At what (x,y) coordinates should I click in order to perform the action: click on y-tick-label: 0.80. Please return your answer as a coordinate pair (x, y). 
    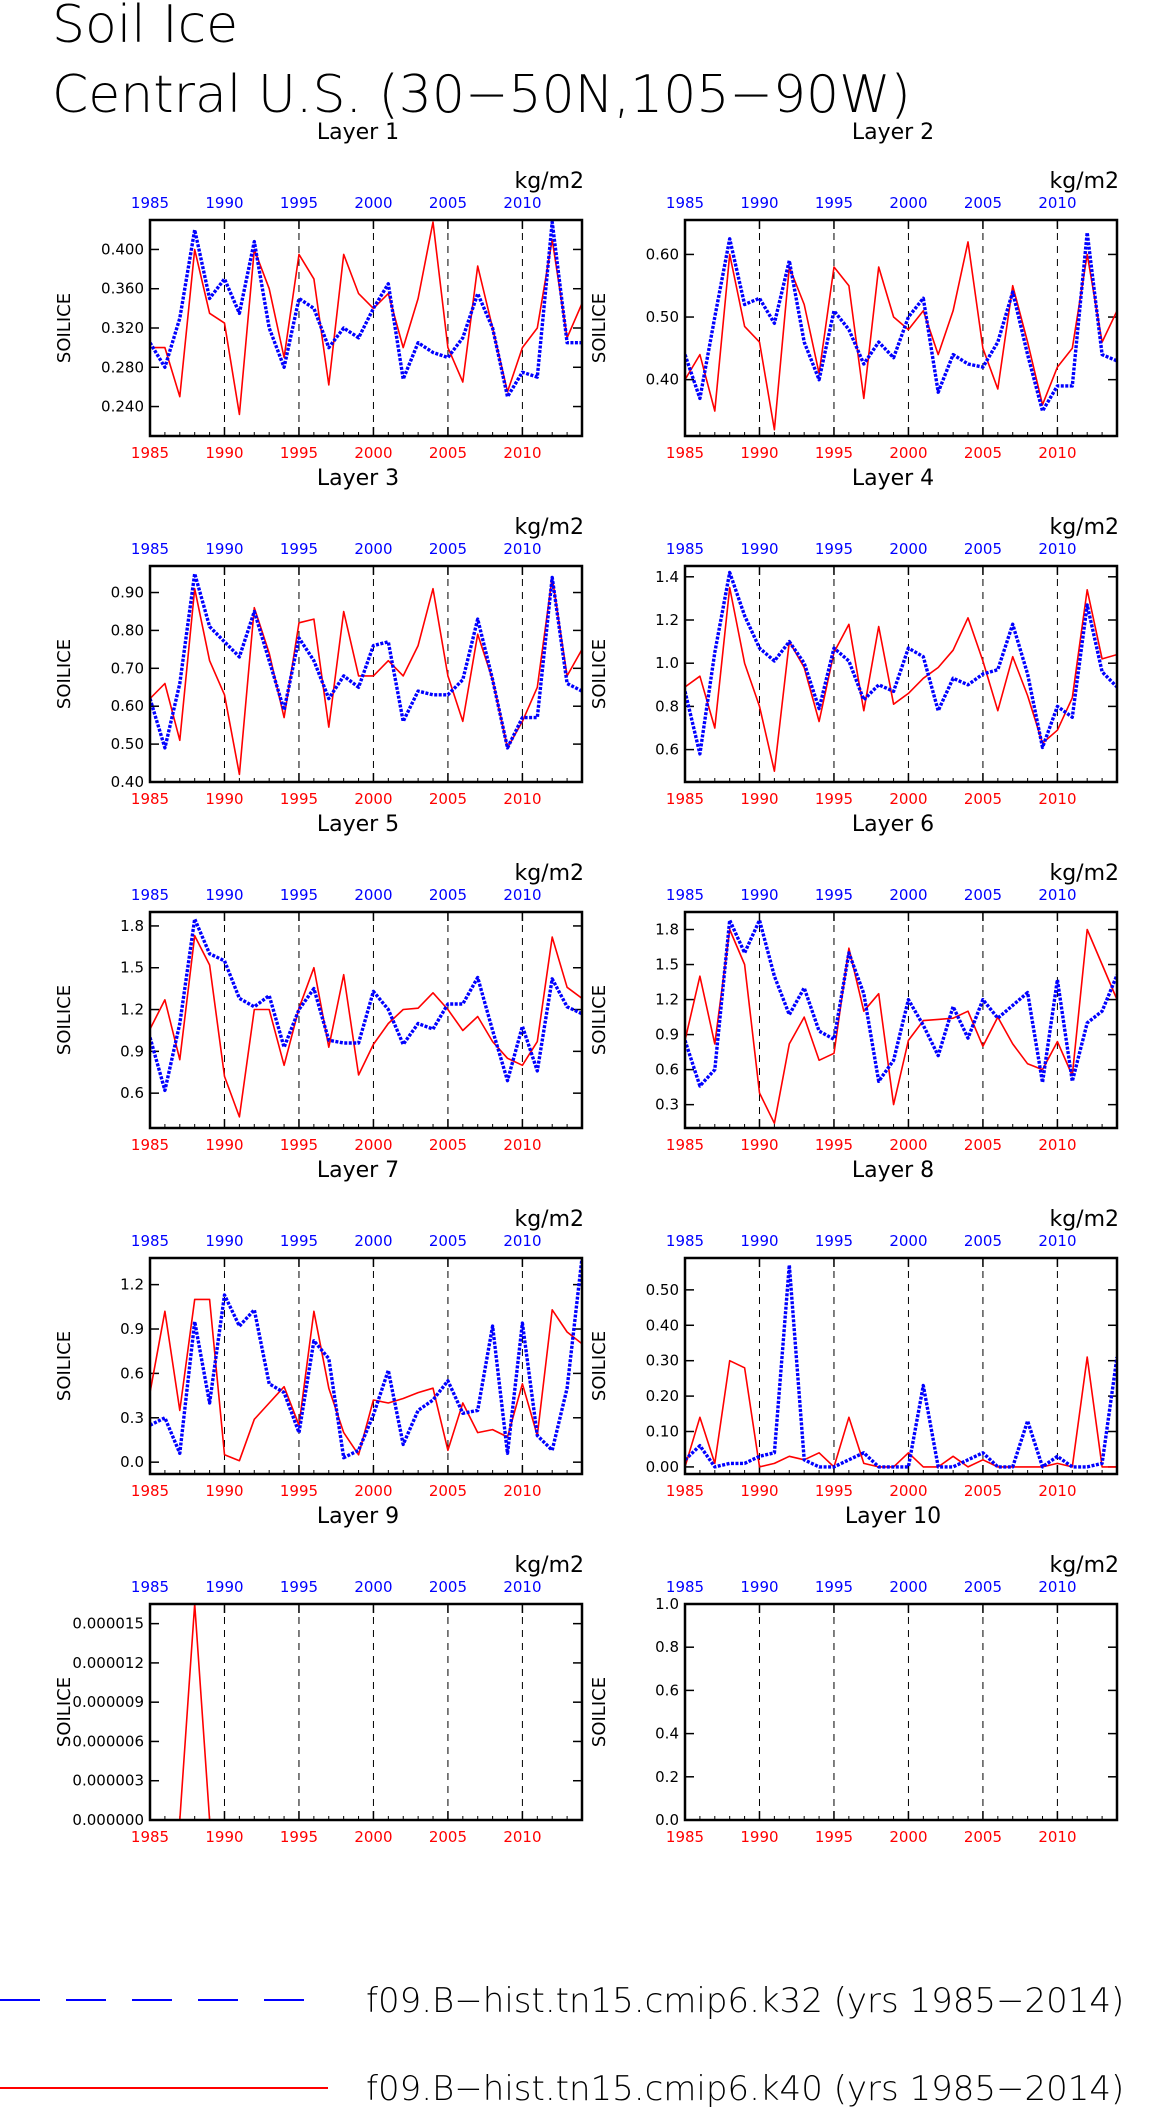
    Looking at the image, I should click on (127, 630).